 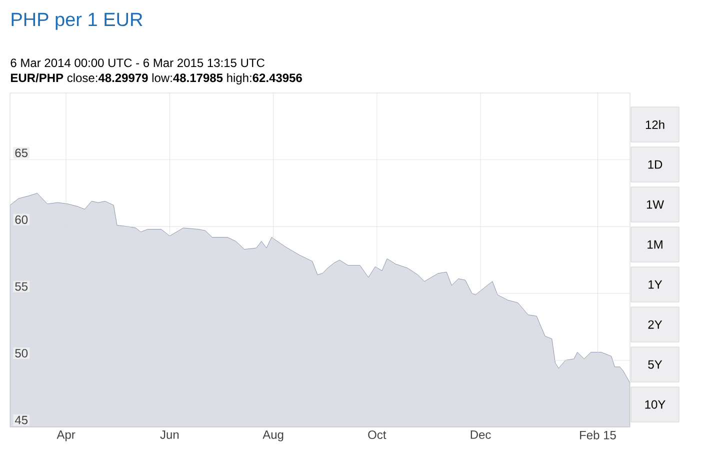 I want to click on text: 1Y, so click(x=655, y=284).